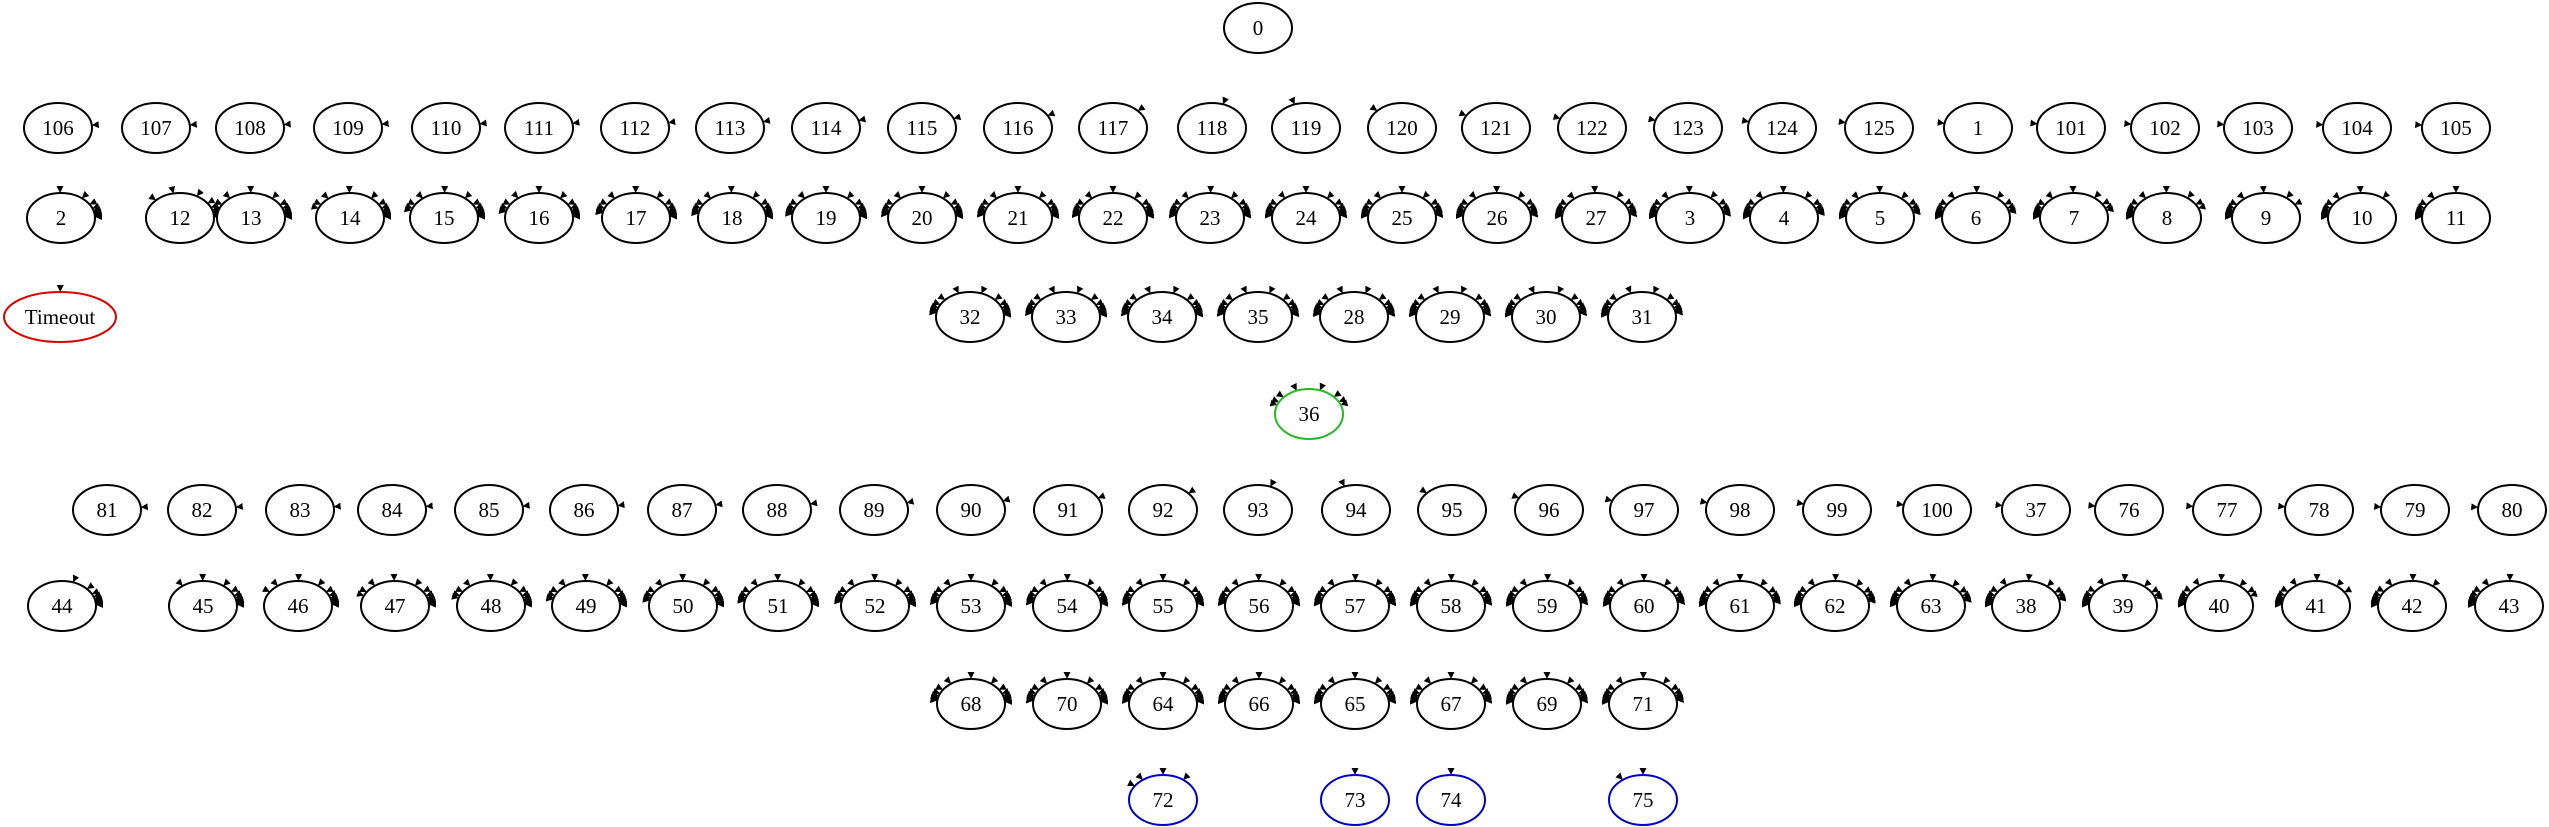 The width and height of the screenshot is (2549, 827). Describe the element at coordinates (875, 606) in the screenshot. I see `node-label: 52` at that location.